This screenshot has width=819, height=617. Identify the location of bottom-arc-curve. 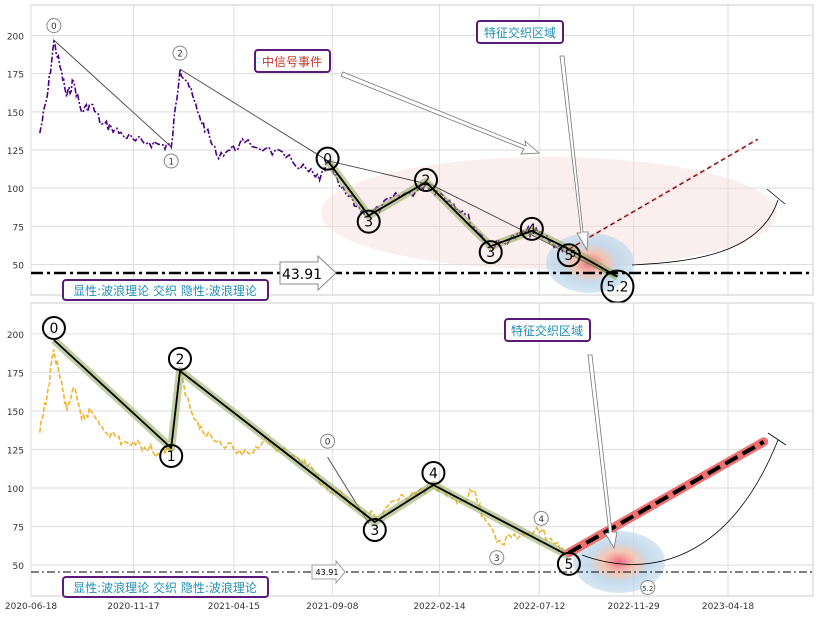
(680, 502).